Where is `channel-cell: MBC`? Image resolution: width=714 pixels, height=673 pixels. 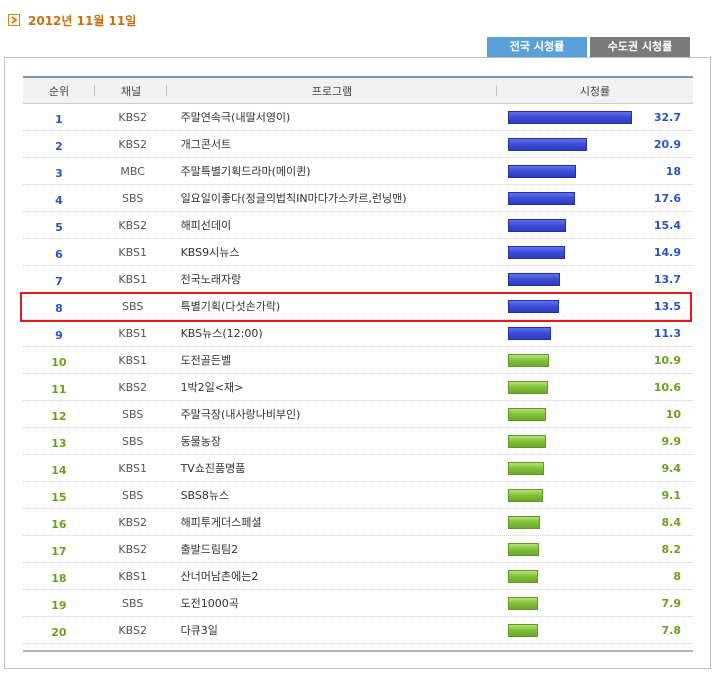
channel-cell: MBC is located at coordinates (132, 171).